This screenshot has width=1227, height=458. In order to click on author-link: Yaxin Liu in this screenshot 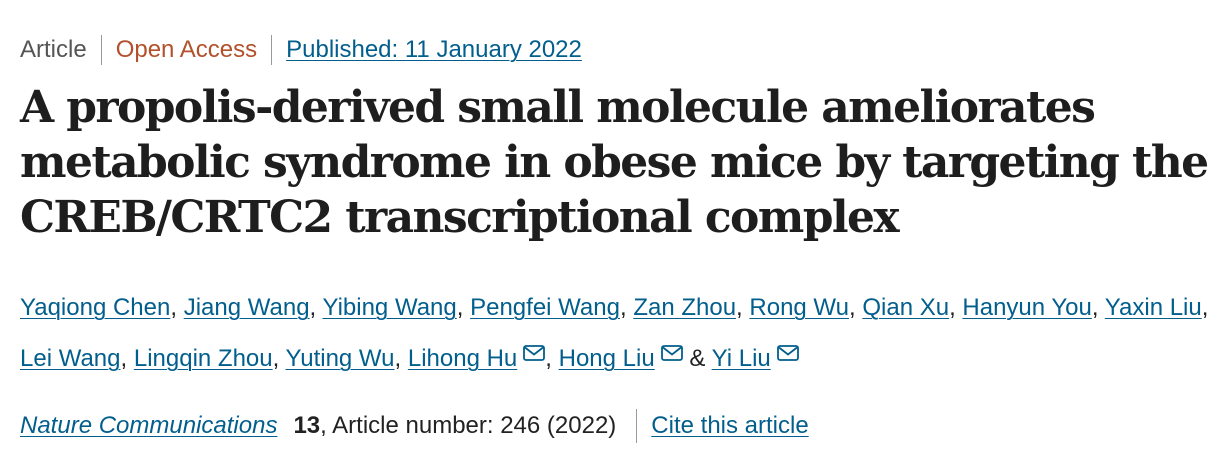, I will do `click(1153, 307)`.